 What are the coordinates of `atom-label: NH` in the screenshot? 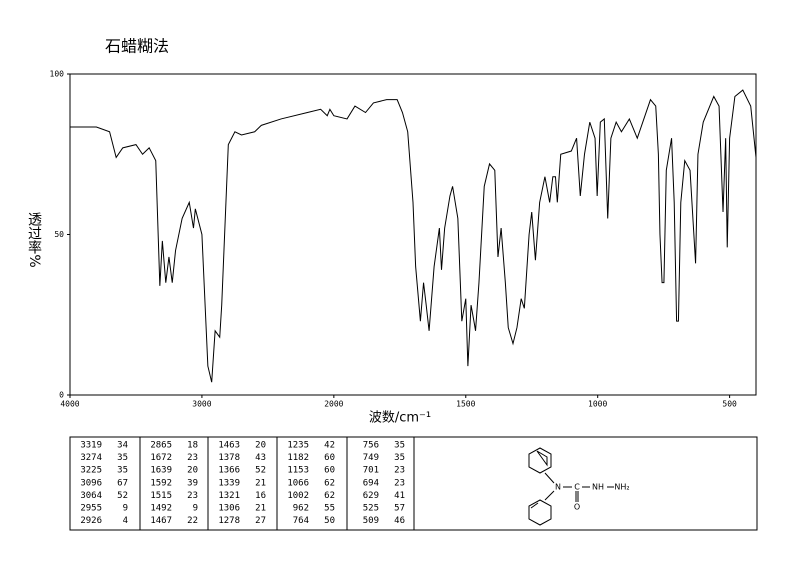 It's located at (598, 487).